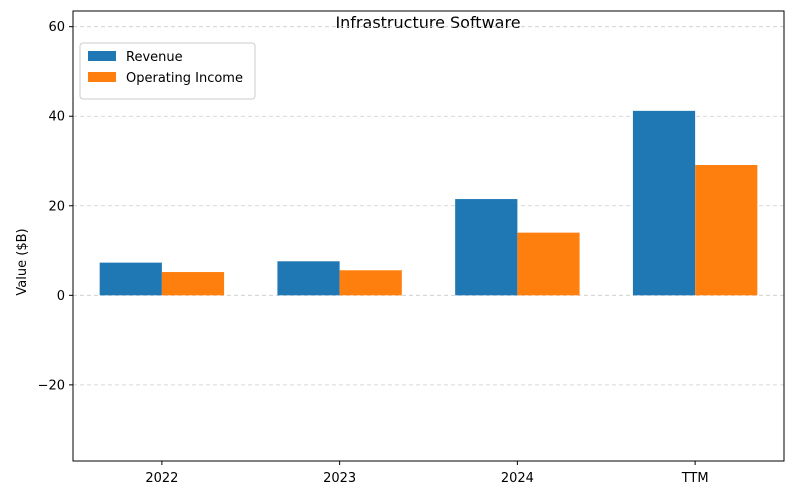 This screenshot has width=800, height=504. Describe the element at coordinates (22, 261) in the screenshot. I see `y-axis-label: Value ($B)` at that location.